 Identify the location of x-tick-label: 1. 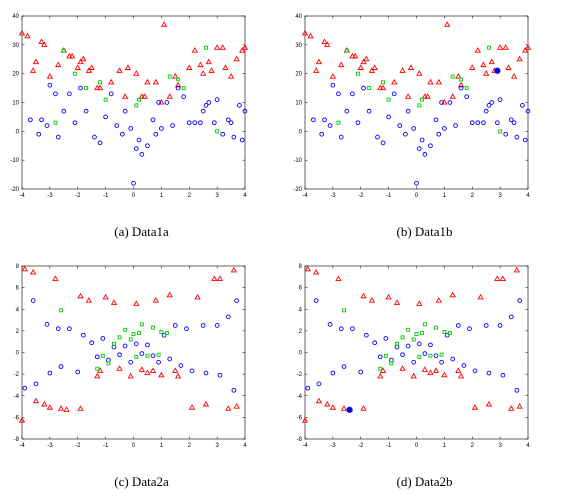
(162, 446).